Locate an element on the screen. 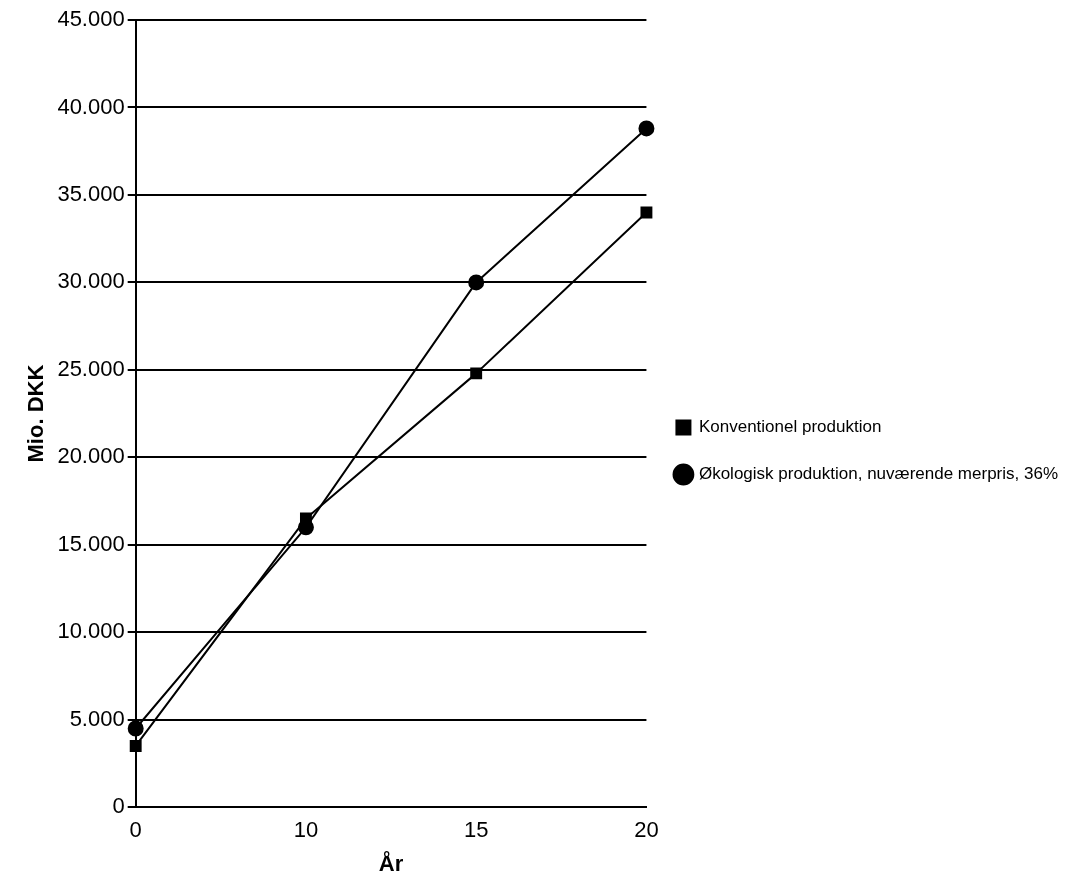  y-tick-label: 5.000 is located at coordinates (97, 718).